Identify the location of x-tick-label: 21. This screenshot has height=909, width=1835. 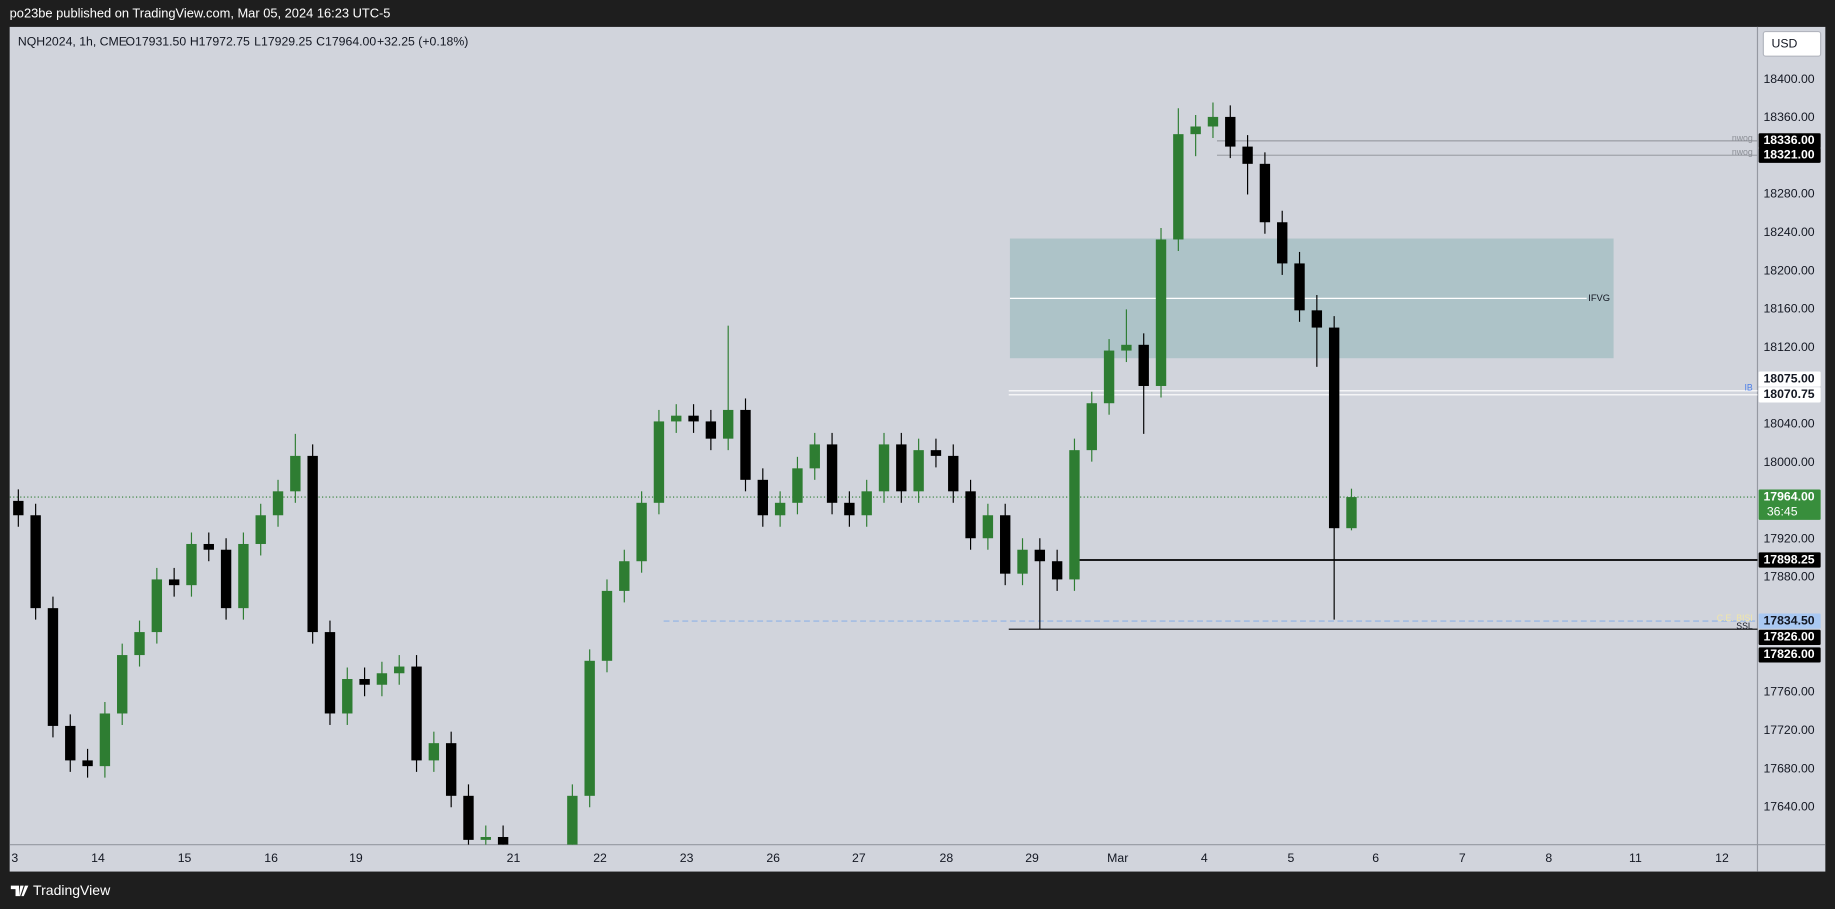
(514, 858).